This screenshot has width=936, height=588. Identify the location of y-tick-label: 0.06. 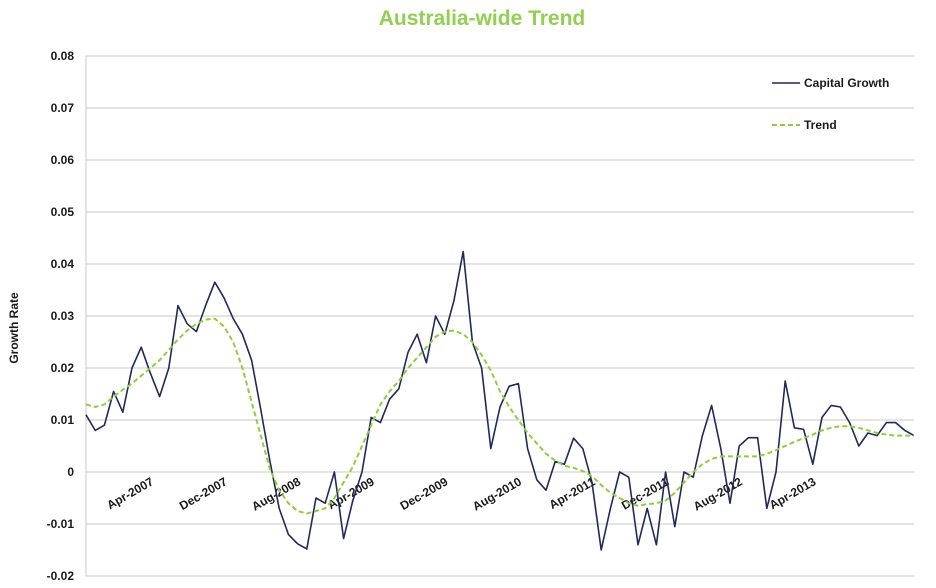
(63, 160).